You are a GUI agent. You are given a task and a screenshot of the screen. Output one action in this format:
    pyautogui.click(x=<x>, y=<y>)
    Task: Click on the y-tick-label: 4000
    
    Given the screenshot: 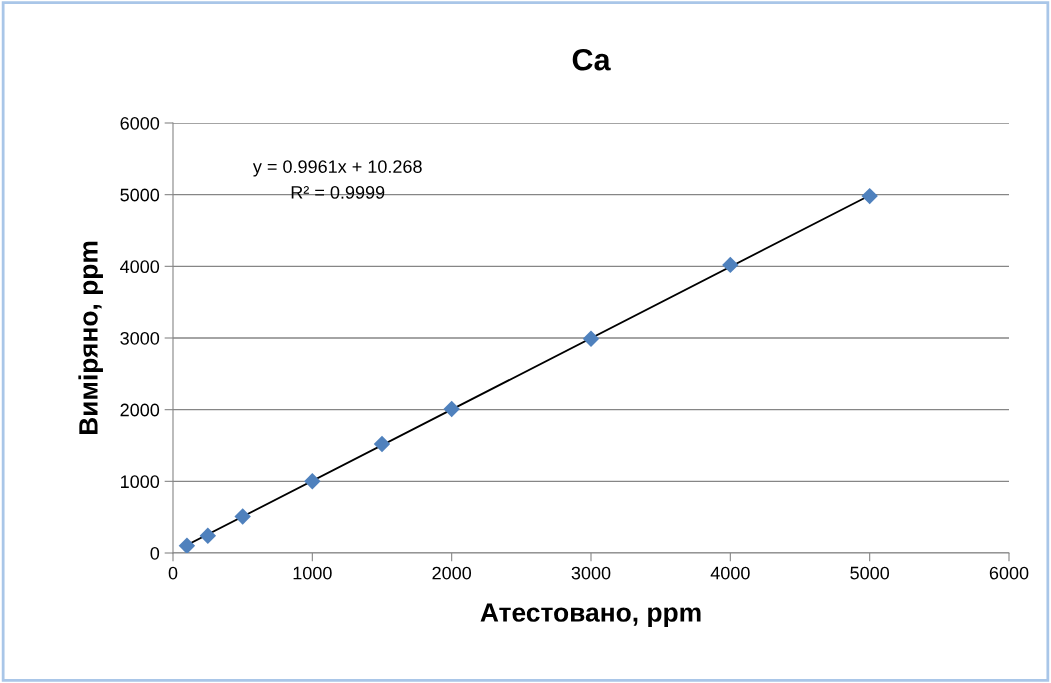 What is the action you would take?
    pyautogui.click(x=140, y=267)
    